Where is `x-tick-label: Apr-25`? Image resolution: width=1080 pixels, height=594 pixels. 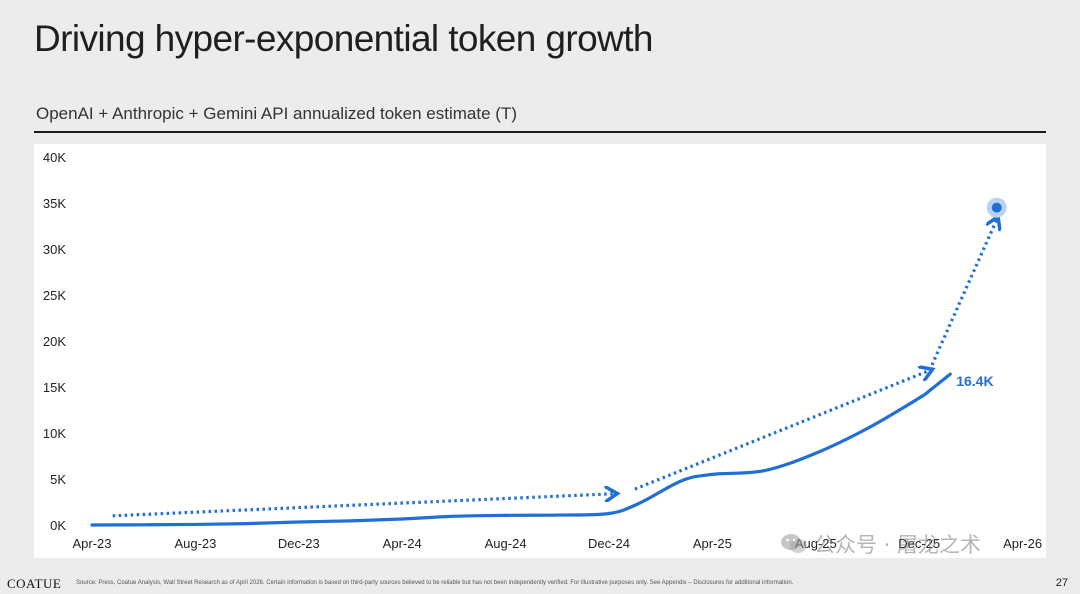
x-tick-label: Apr-25 is located at coordinates (712, 543).